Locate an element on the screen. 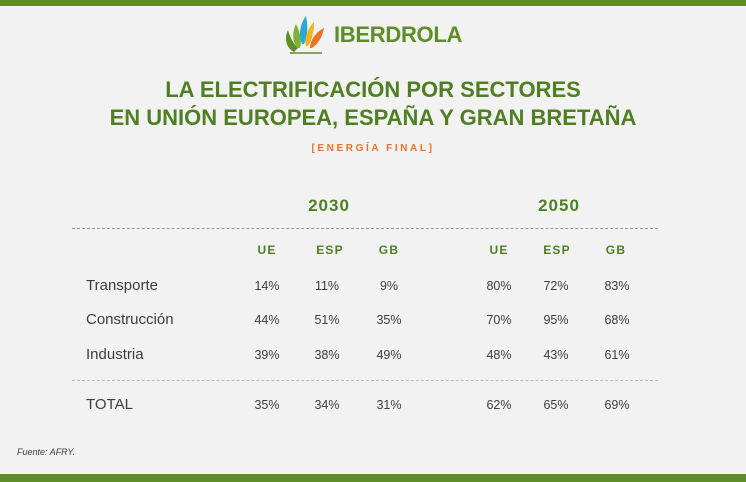 This screenshot has height=482, width=746. title-line-2: EN UNIÓN EUROPEA, ESPAÑA Y GRAN BRETAÑA is located at coordinates (373, 117).